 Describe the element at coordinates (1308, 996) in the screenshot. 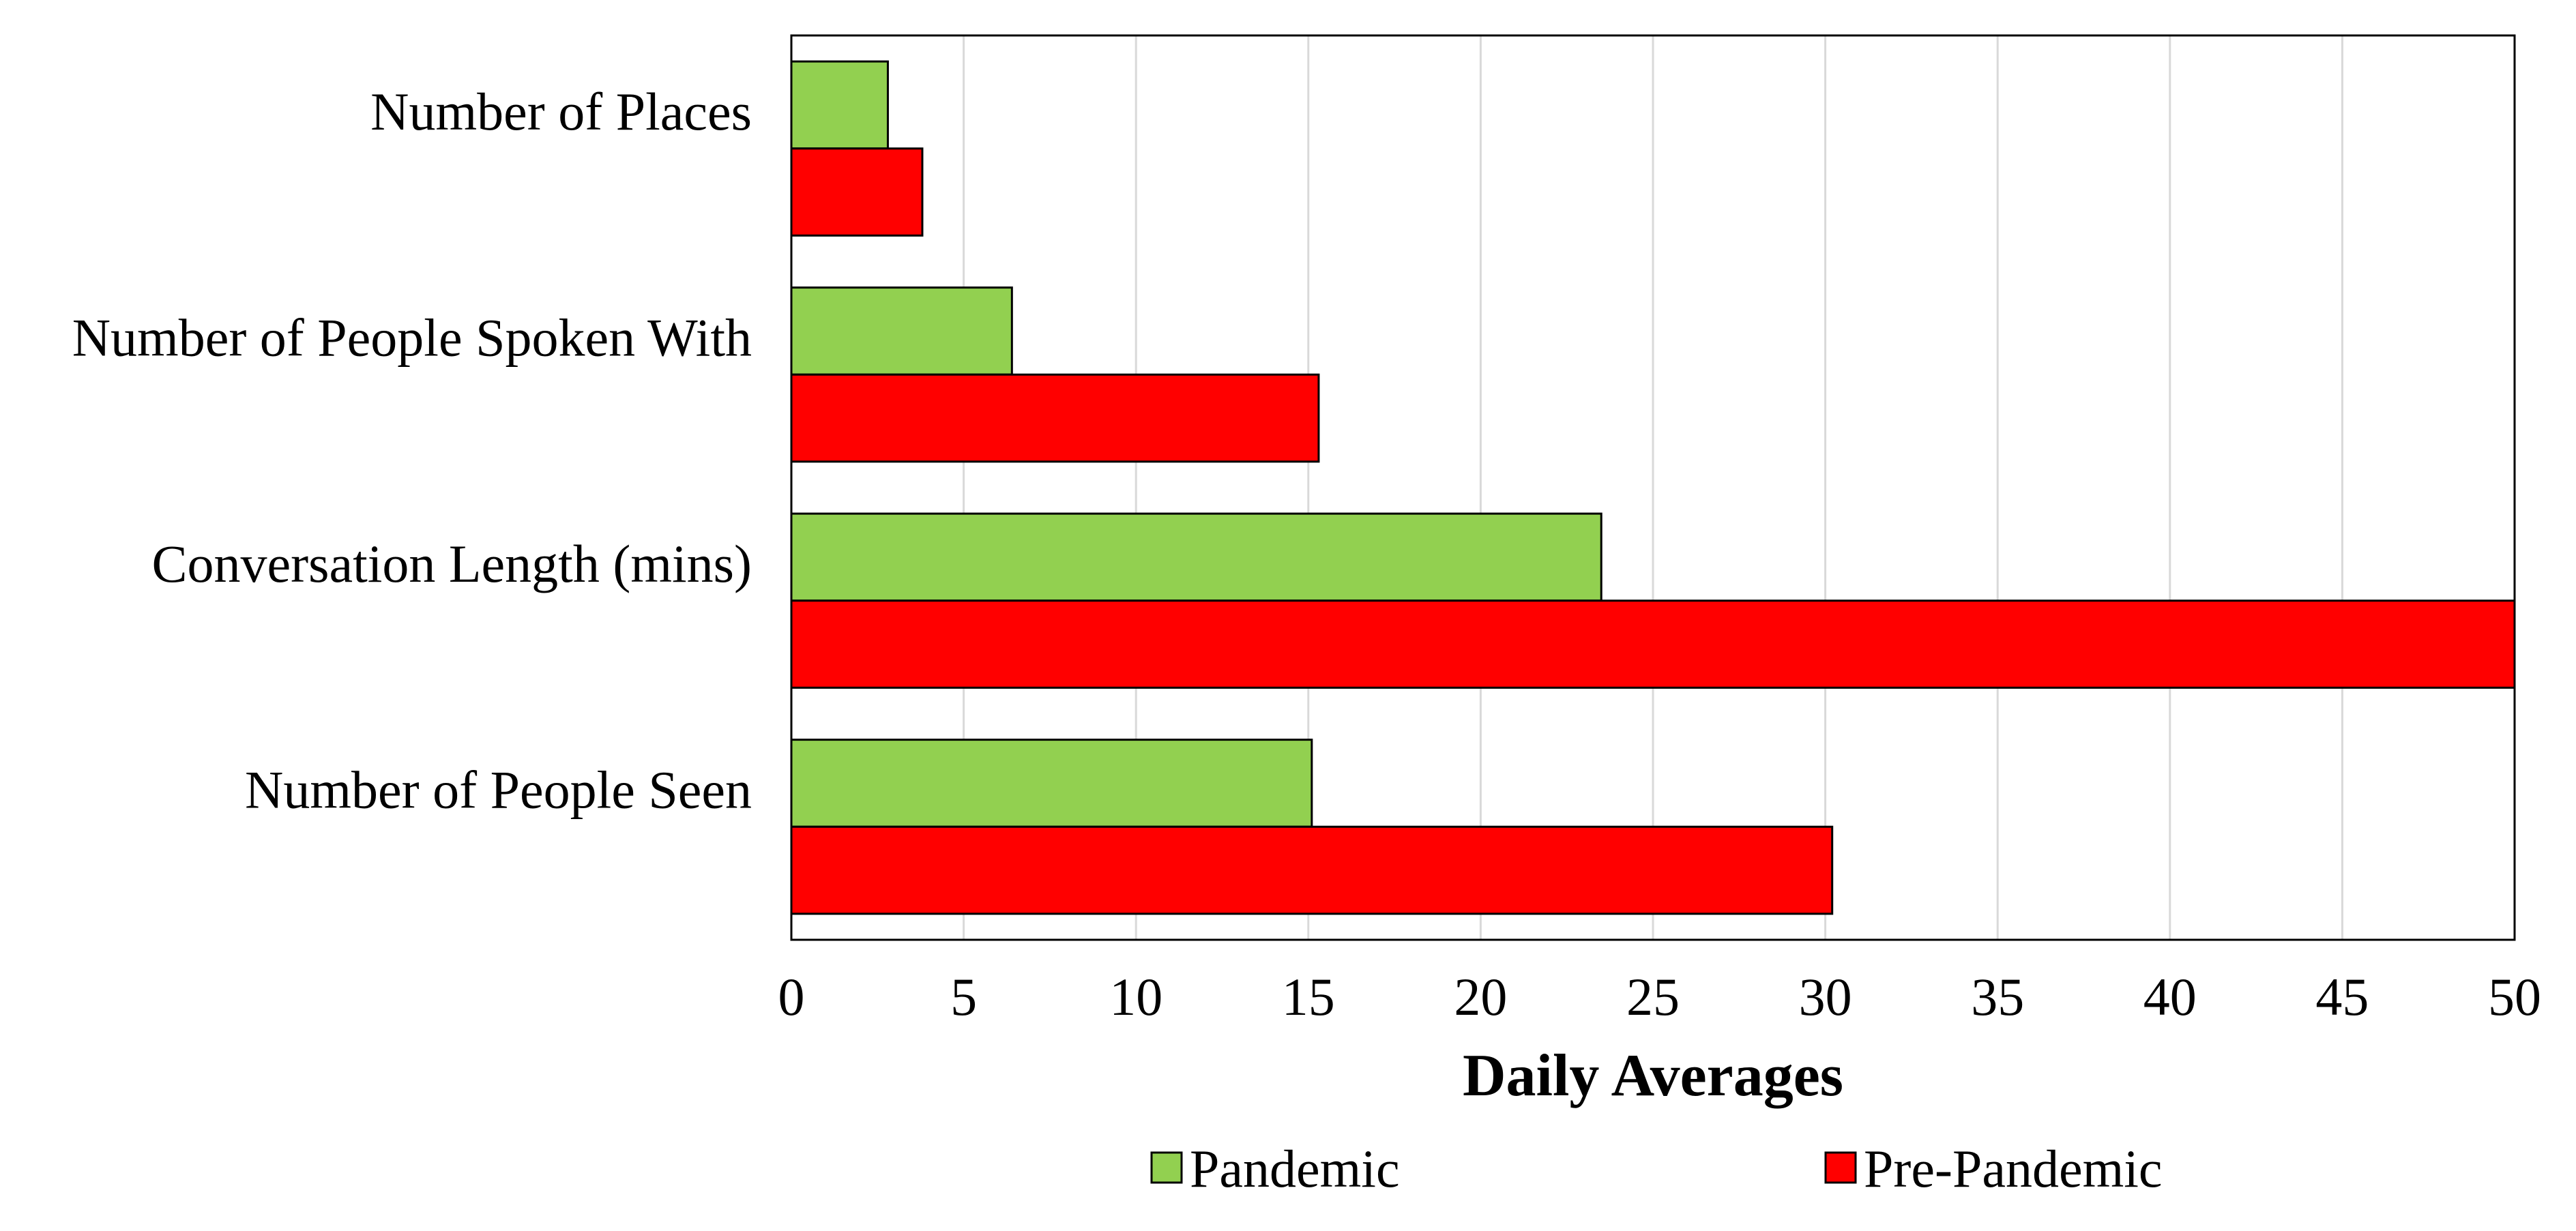

I see `x-tick-label: 15` at that location.